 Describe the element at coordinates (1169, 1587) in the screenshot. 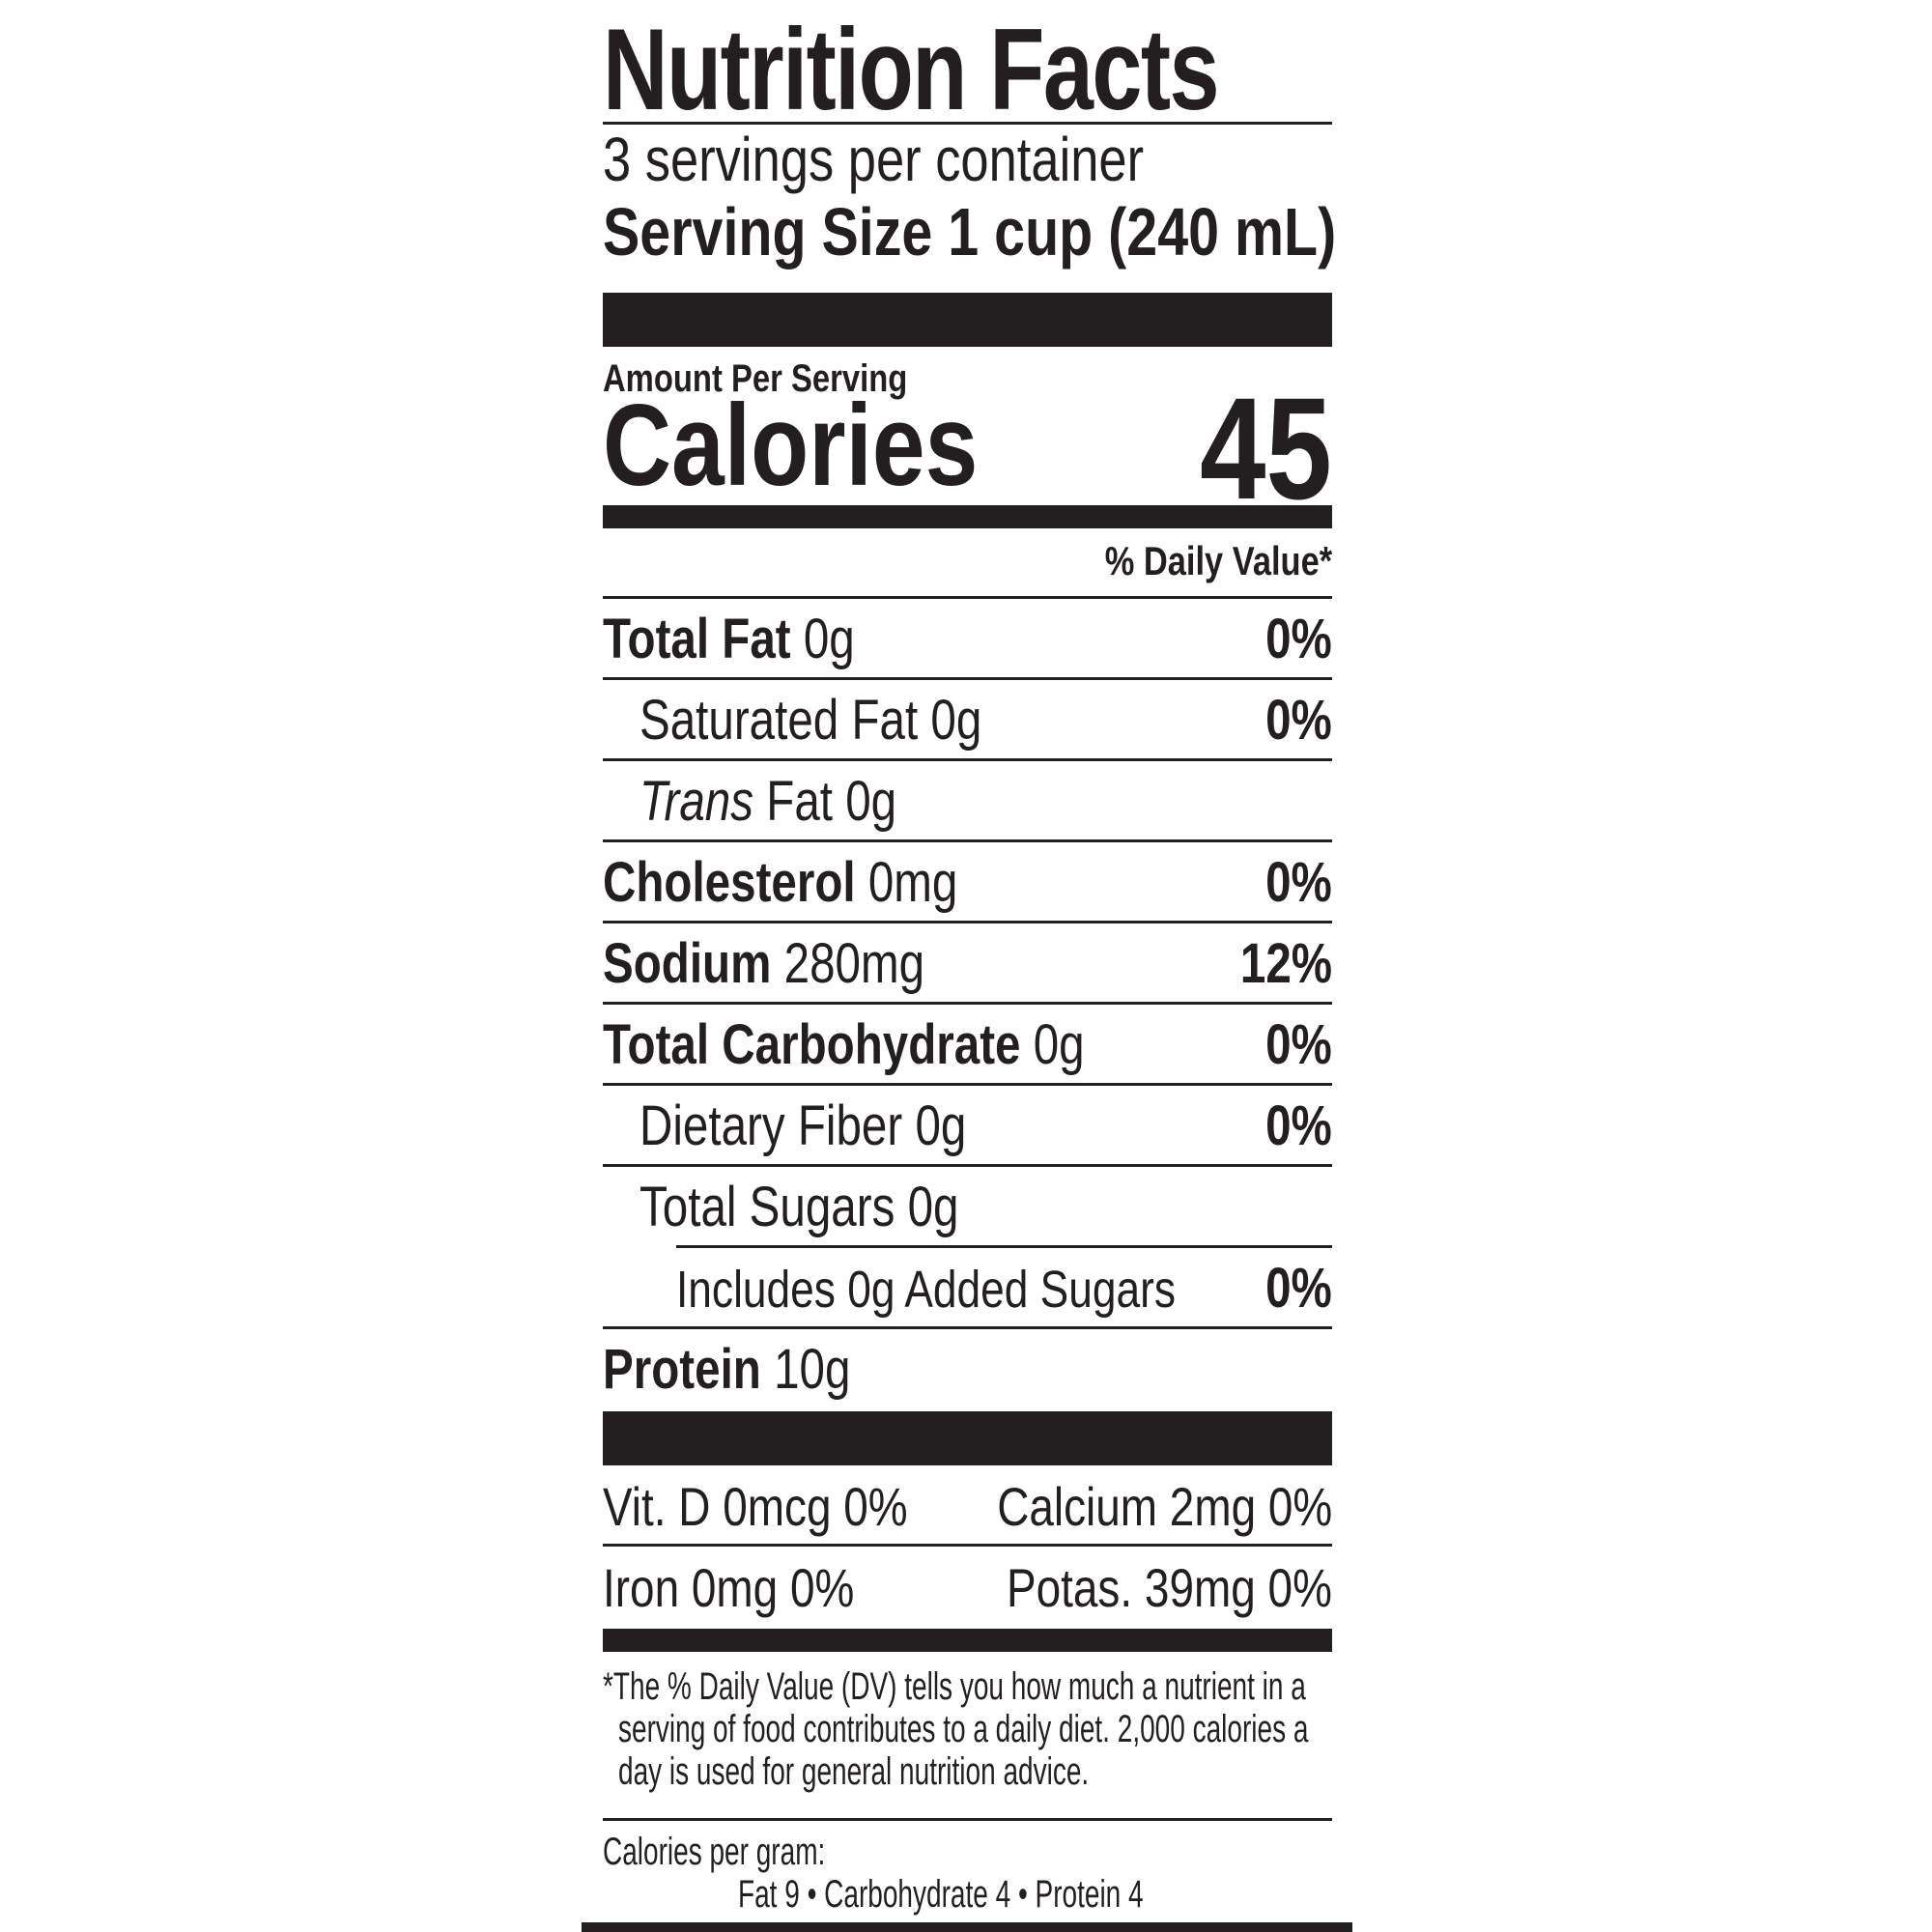

I see `potassium: Potas. 39mg 0%` at that location.